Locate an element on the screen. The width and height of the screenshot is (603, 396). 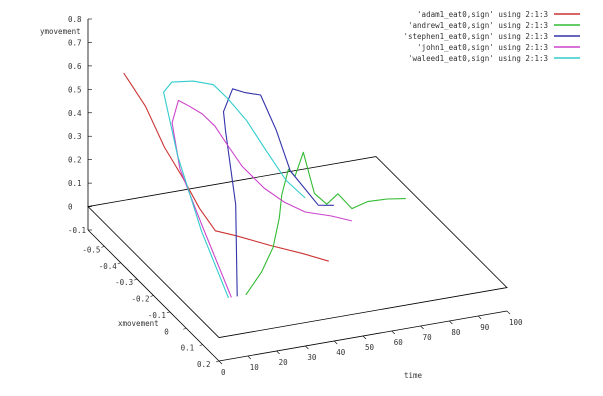
y-tick-label: -0.5 is located at coordinates (91, 249).